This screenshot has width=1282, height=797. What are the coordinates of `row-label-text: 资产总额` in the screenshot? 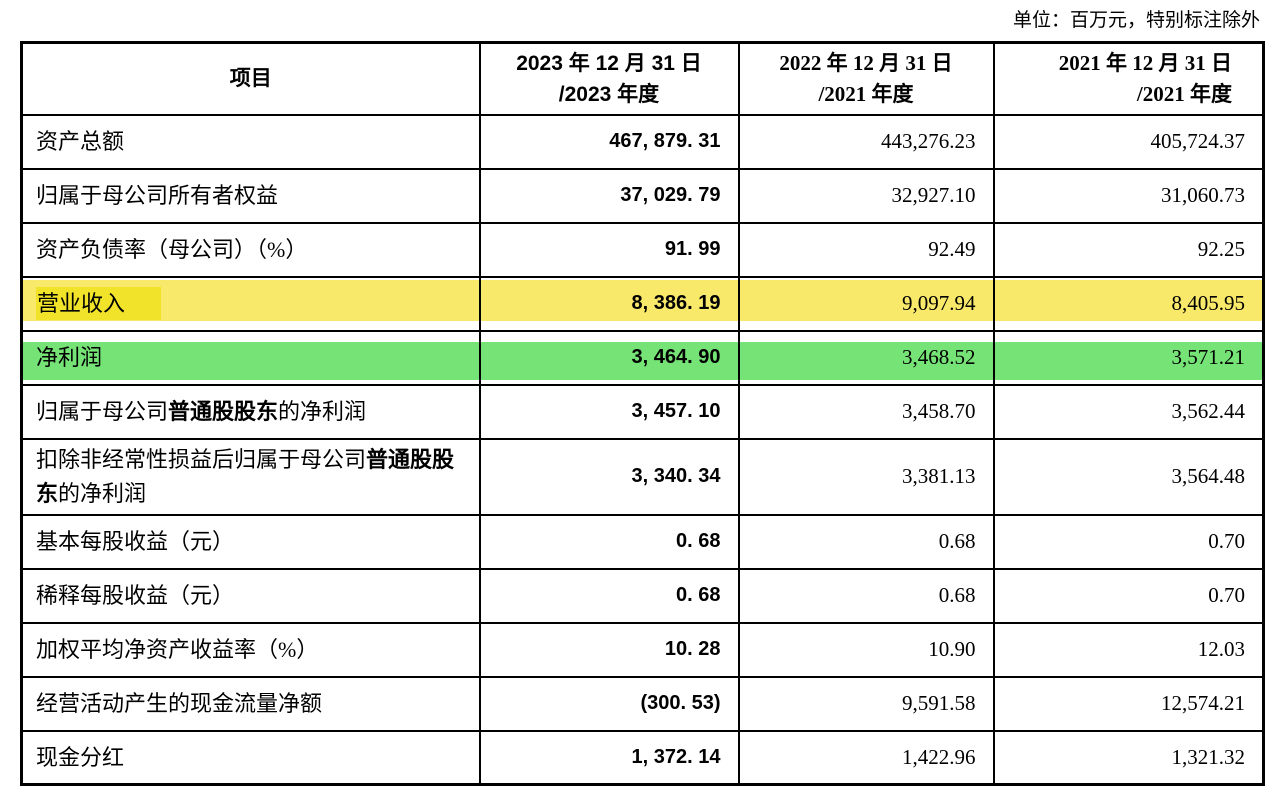 It's located at (80, 141).